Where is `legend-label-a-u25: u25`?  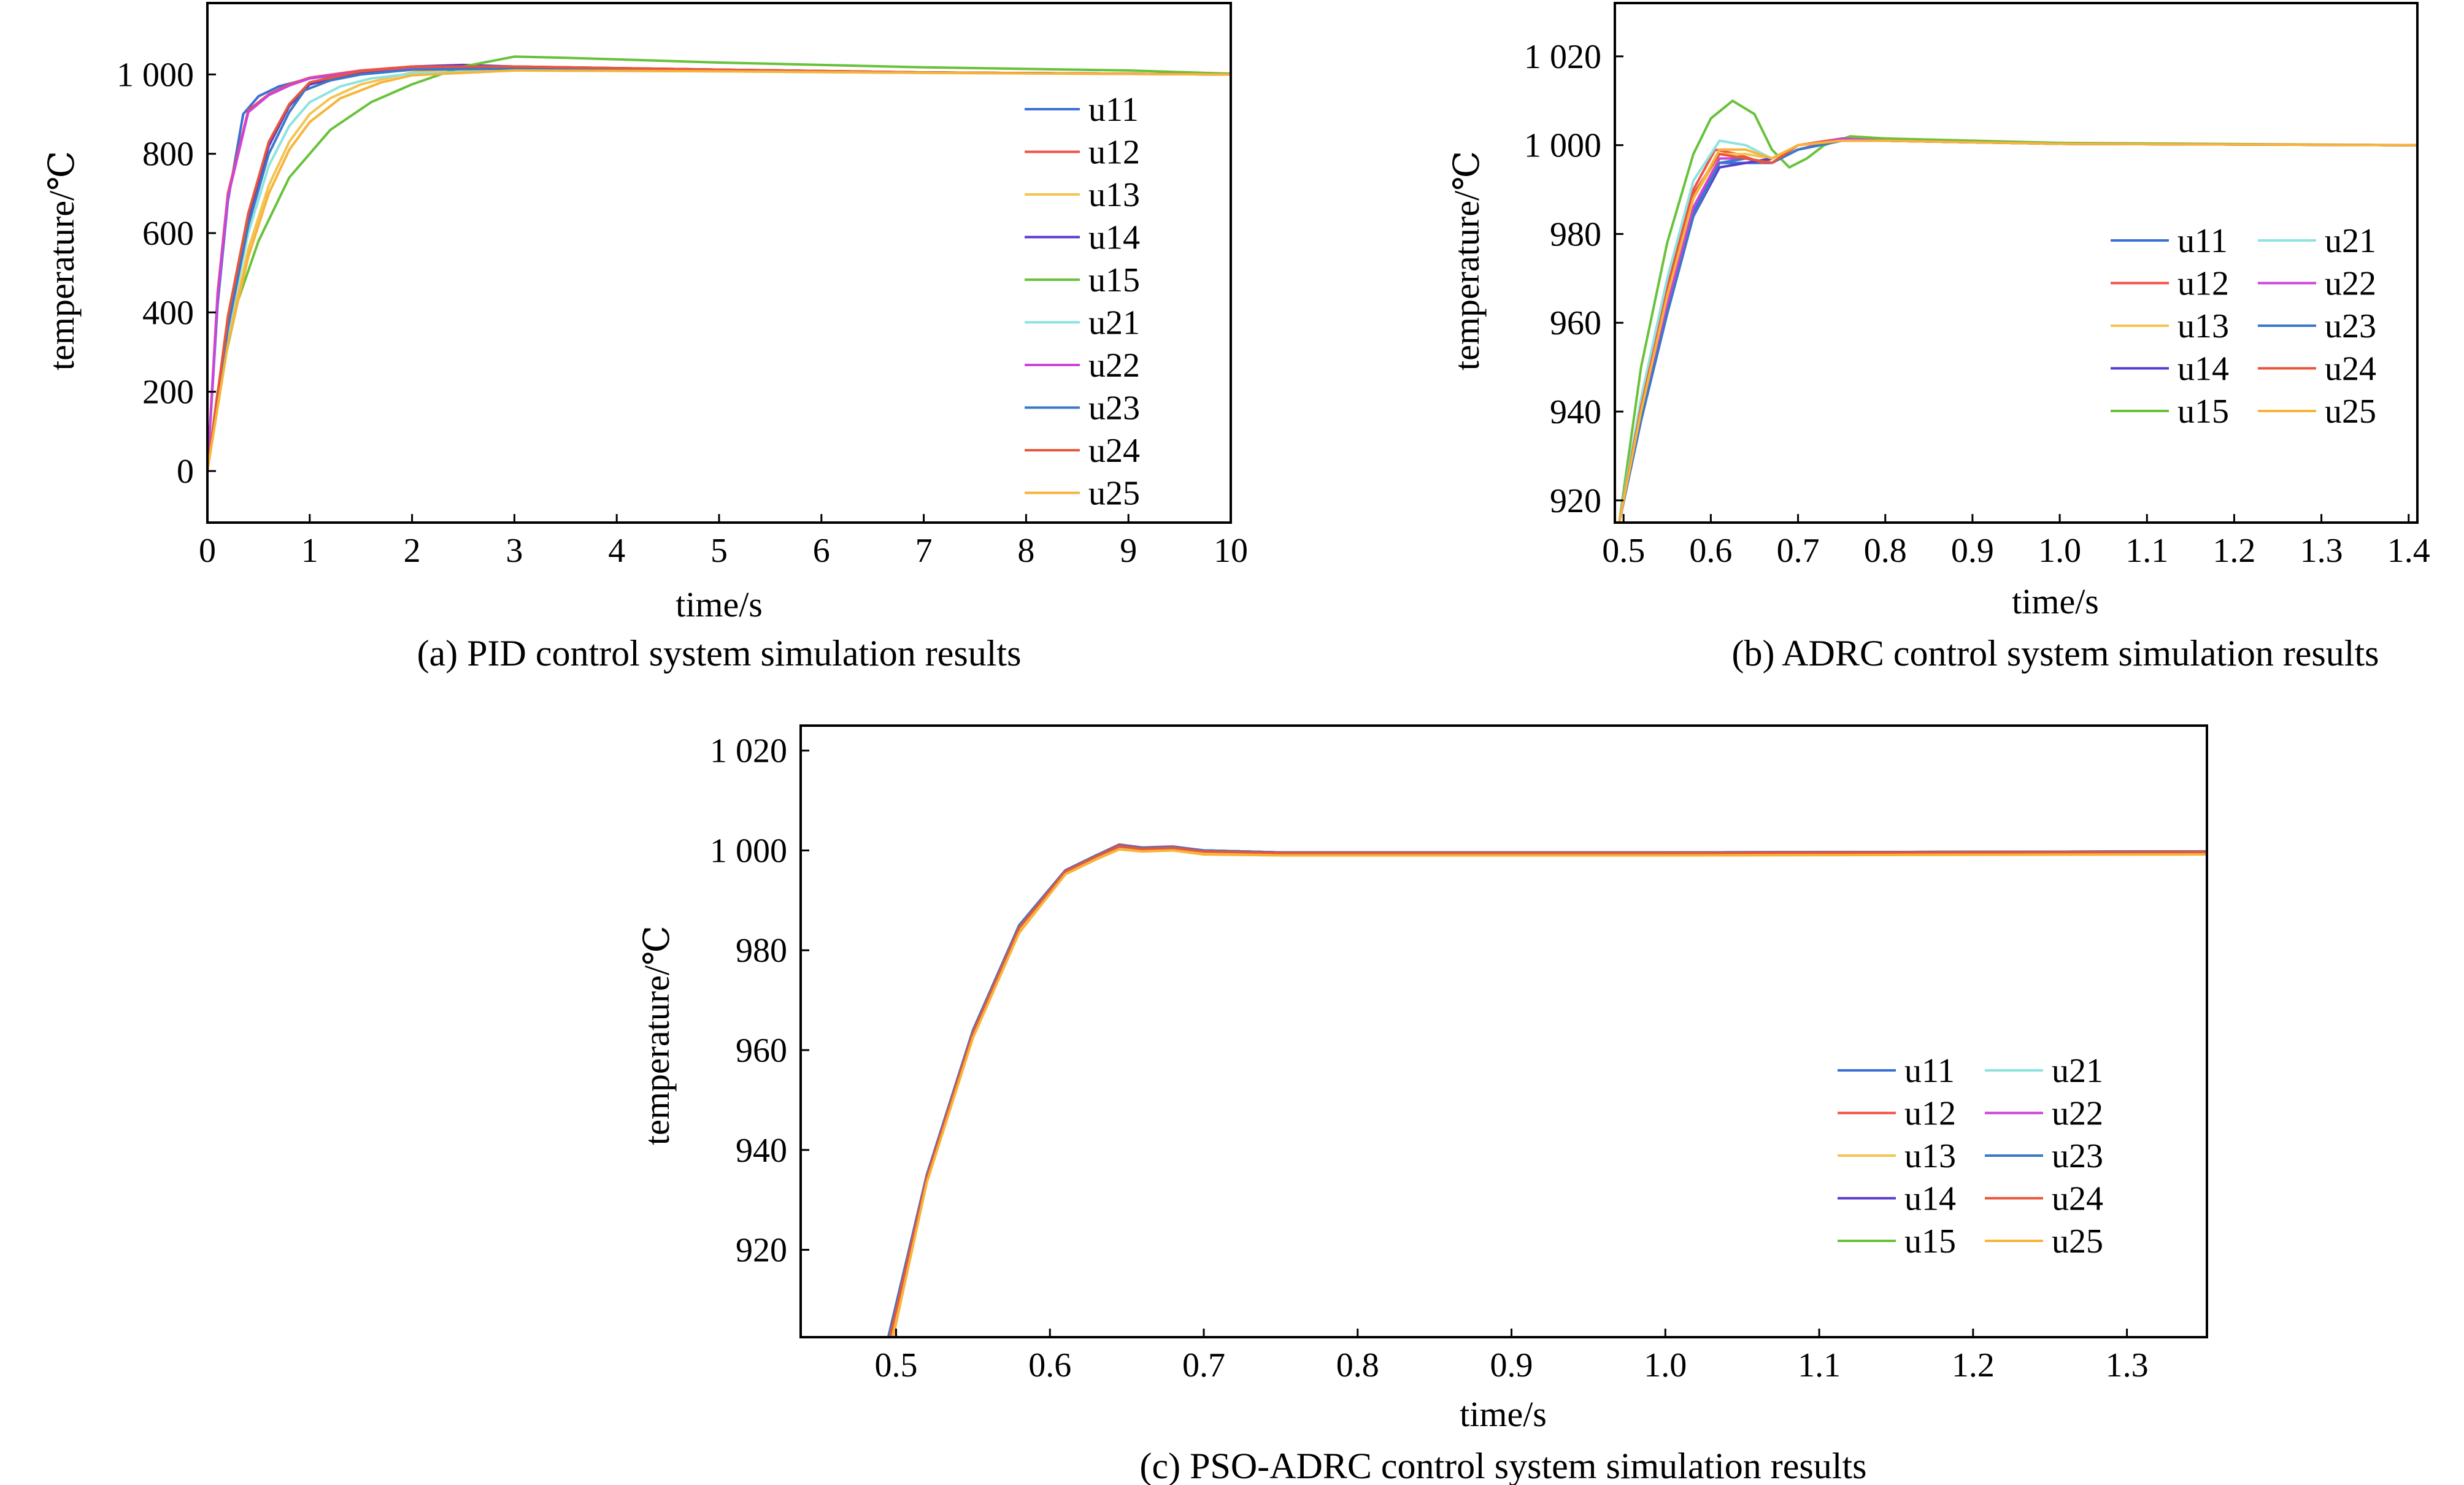 legend-label-a-u25: u25 is located at coordinates (1114, 494).